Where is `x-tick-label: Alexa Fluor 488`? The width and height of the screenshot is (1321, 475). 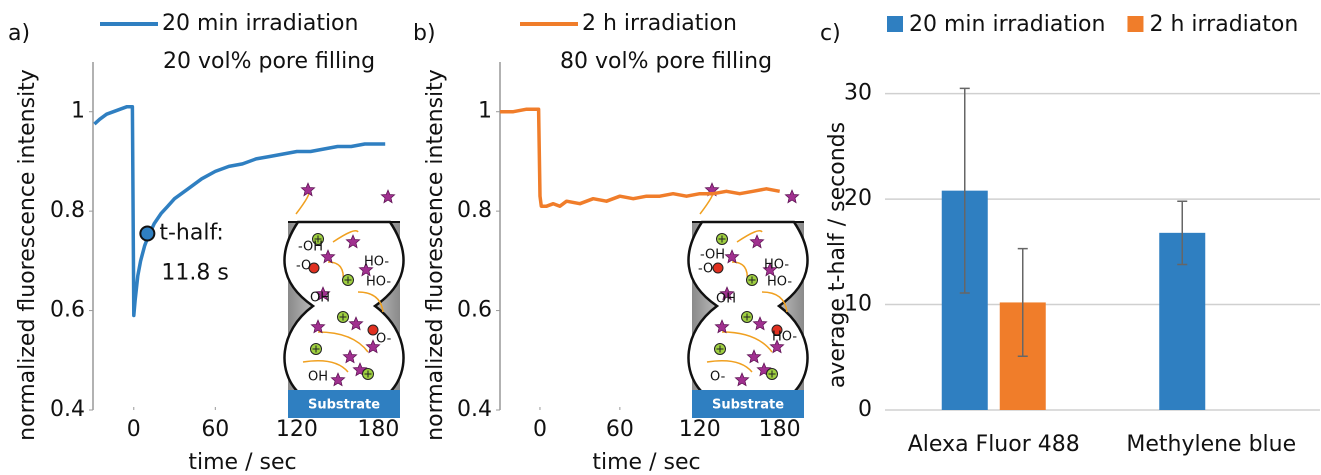
x-tick-label: Alexa Fluor 488 is located at coordinates (994, 444).